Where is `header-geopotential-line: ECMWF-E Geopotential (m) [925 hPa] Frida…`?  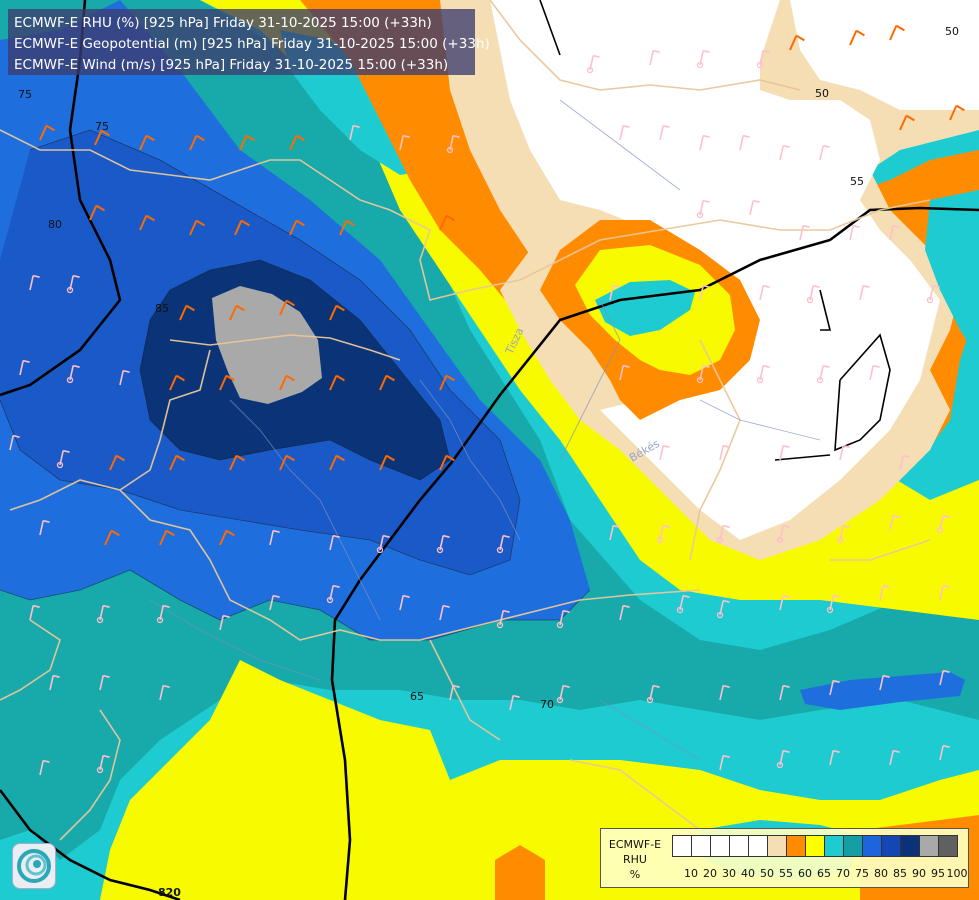 header-geopotential-line: ECMWF-E Geopotential (m) [925 hPa] Frida… is located at coordinates (252, 44).